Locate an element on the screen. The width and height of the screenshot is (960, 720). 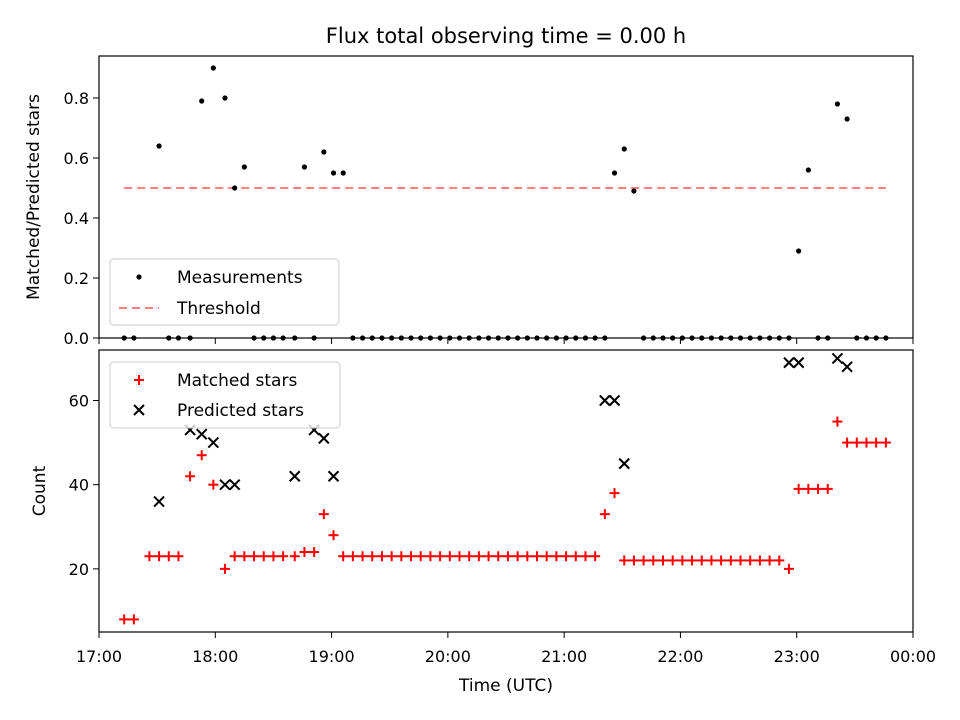
legend-label-measurements: Measurements is located at coordinates (240, 278).